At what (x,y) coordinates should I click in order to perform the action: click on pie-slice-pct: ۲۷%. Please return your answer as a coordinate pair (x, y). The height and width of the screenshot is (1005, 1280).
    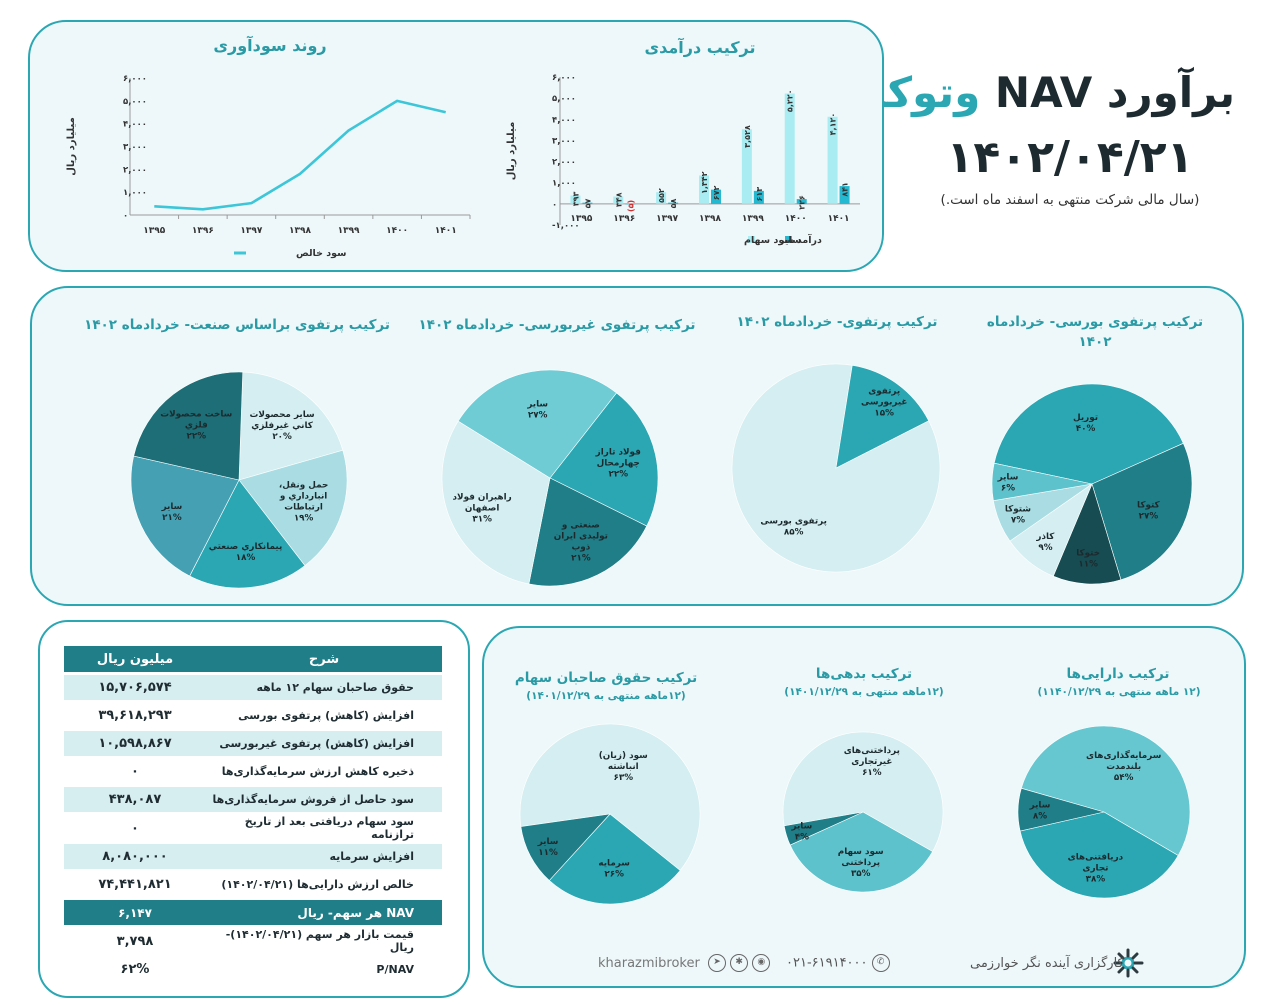
    Looking at the image, I should click on (538, 416).